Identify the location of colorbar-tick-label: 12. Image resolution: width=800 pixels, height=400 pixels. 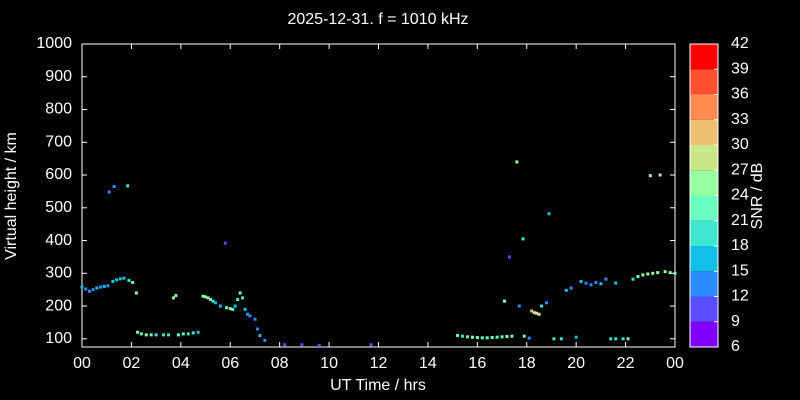
(740, 296).